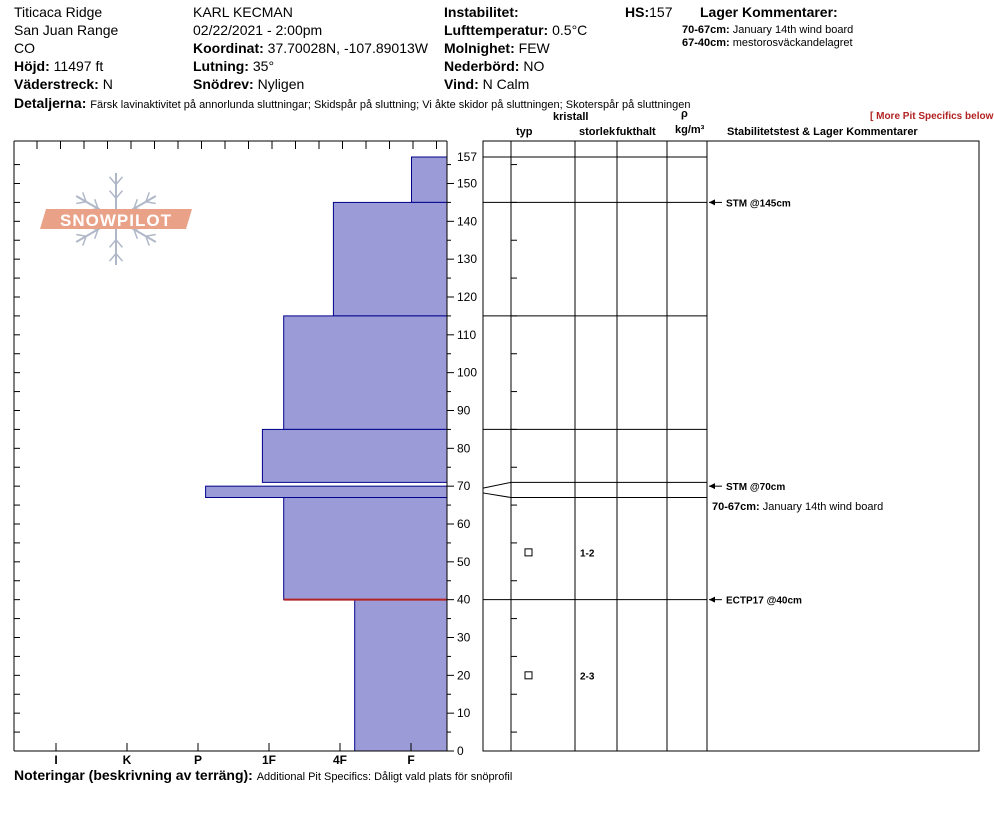 This screenshot has width=994, height=840. I want to click on layer-comment-1: 70-67cm: January 14th wind board, so click(767, 30).